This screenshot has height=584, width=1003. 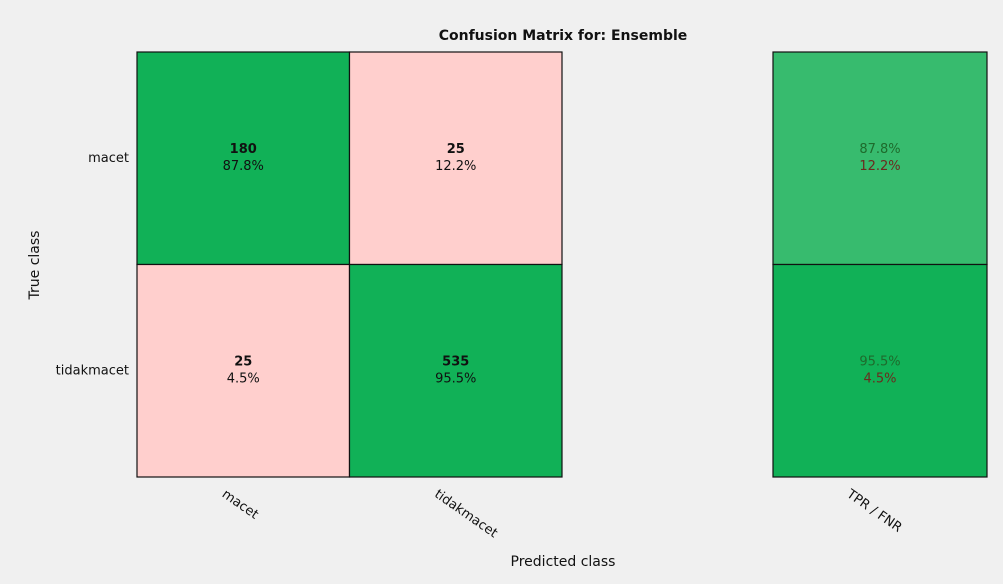 I want to click on cell-percent: 4.5%, so click(x=243, y=378).